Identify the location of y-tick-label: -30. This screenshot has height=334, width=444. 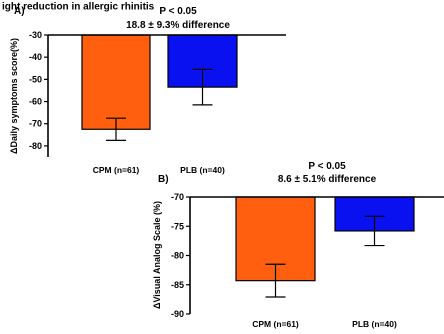
(35, 35).